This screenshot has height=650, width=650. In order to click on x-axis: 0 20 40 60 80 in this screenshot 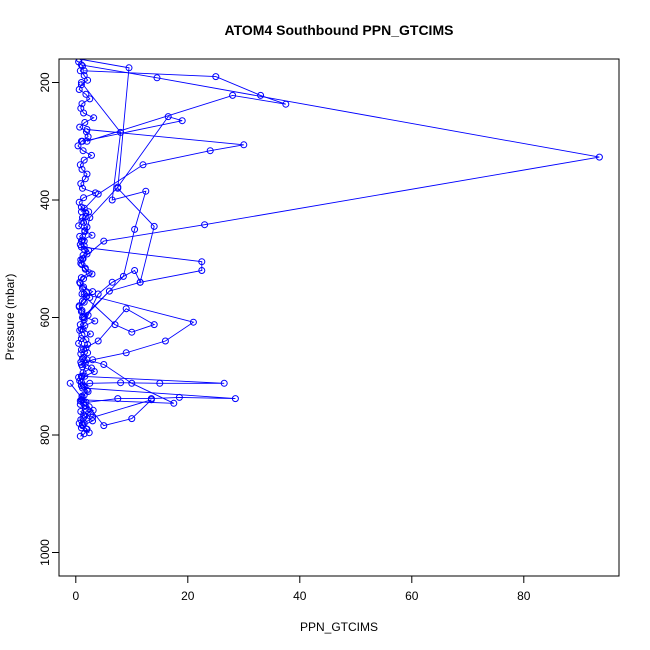, I will do `click(301, 589)`.